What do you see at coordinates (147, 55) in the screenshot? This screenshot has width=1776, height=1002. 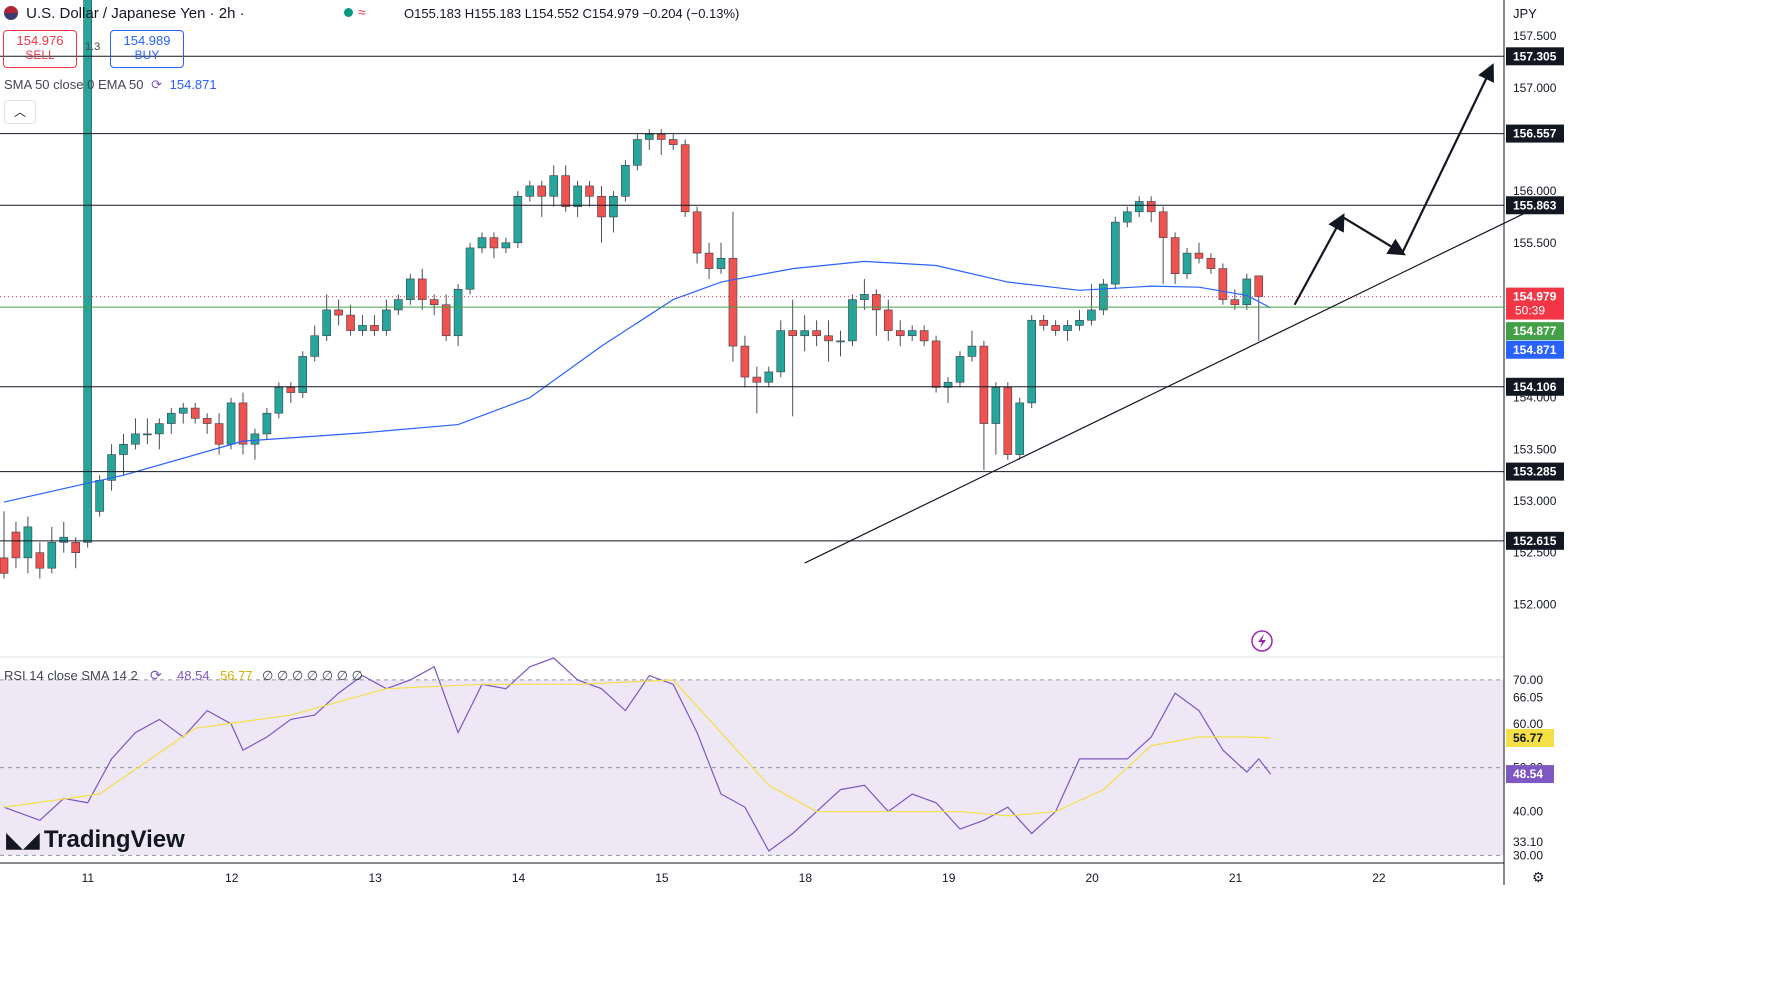 I see `buy-label: BUY` at bounding box center [147, 55].